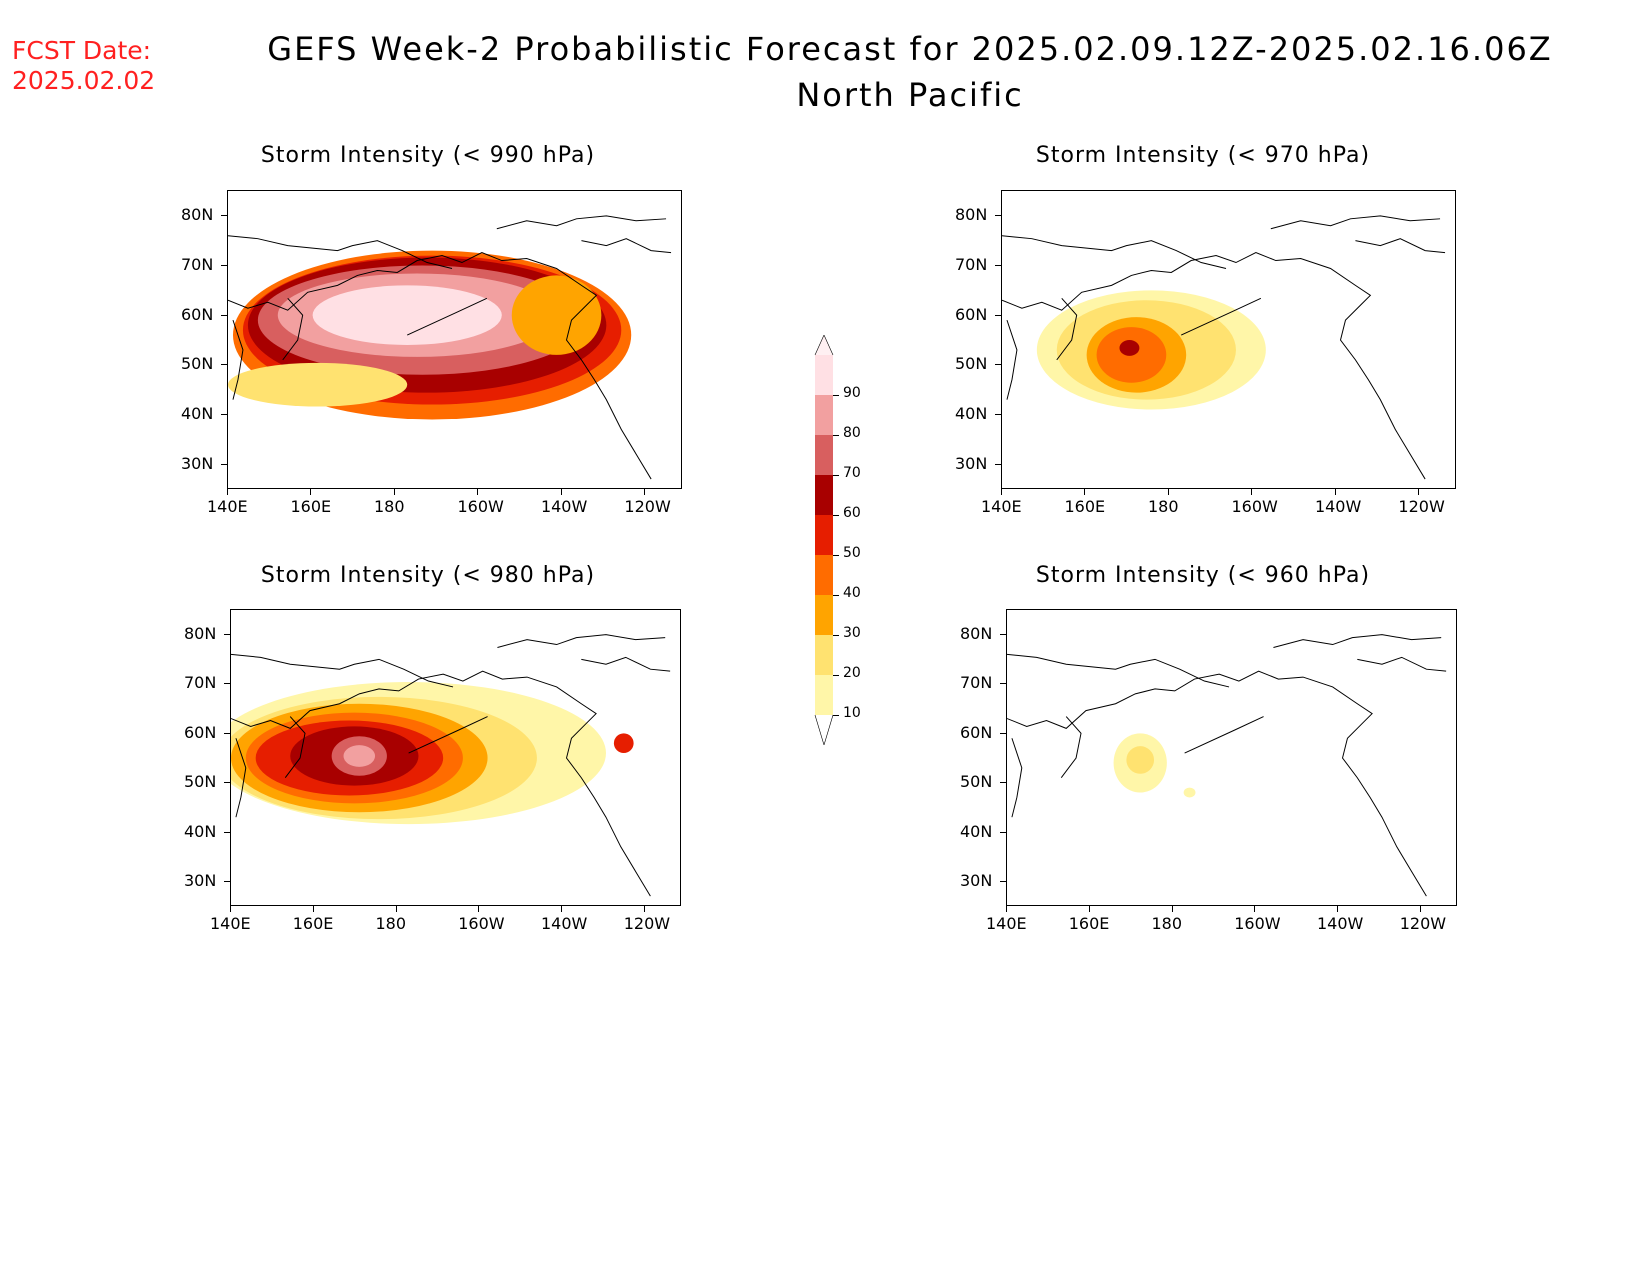 The width and height of the screenshot is (1650, 1275). Describe the element at coordinates (852, 553) in the screenshot. I see `colorbar-level-label: 50` at that location.